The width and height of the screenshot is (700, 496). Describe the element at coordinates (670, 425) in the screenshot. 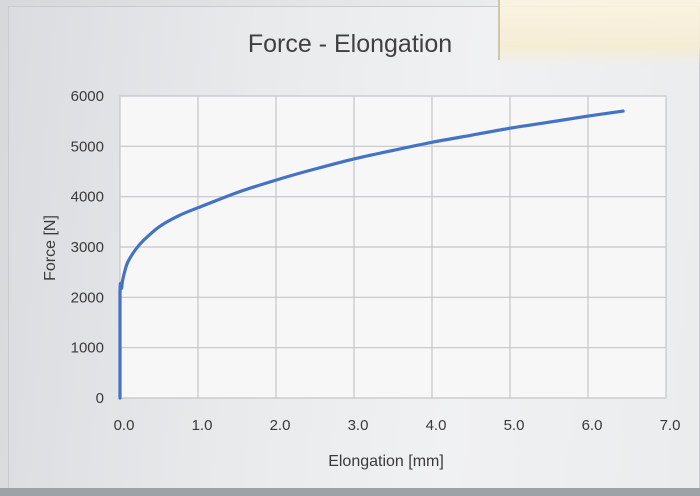

I see `x-tick-label: 7.0` at that location.